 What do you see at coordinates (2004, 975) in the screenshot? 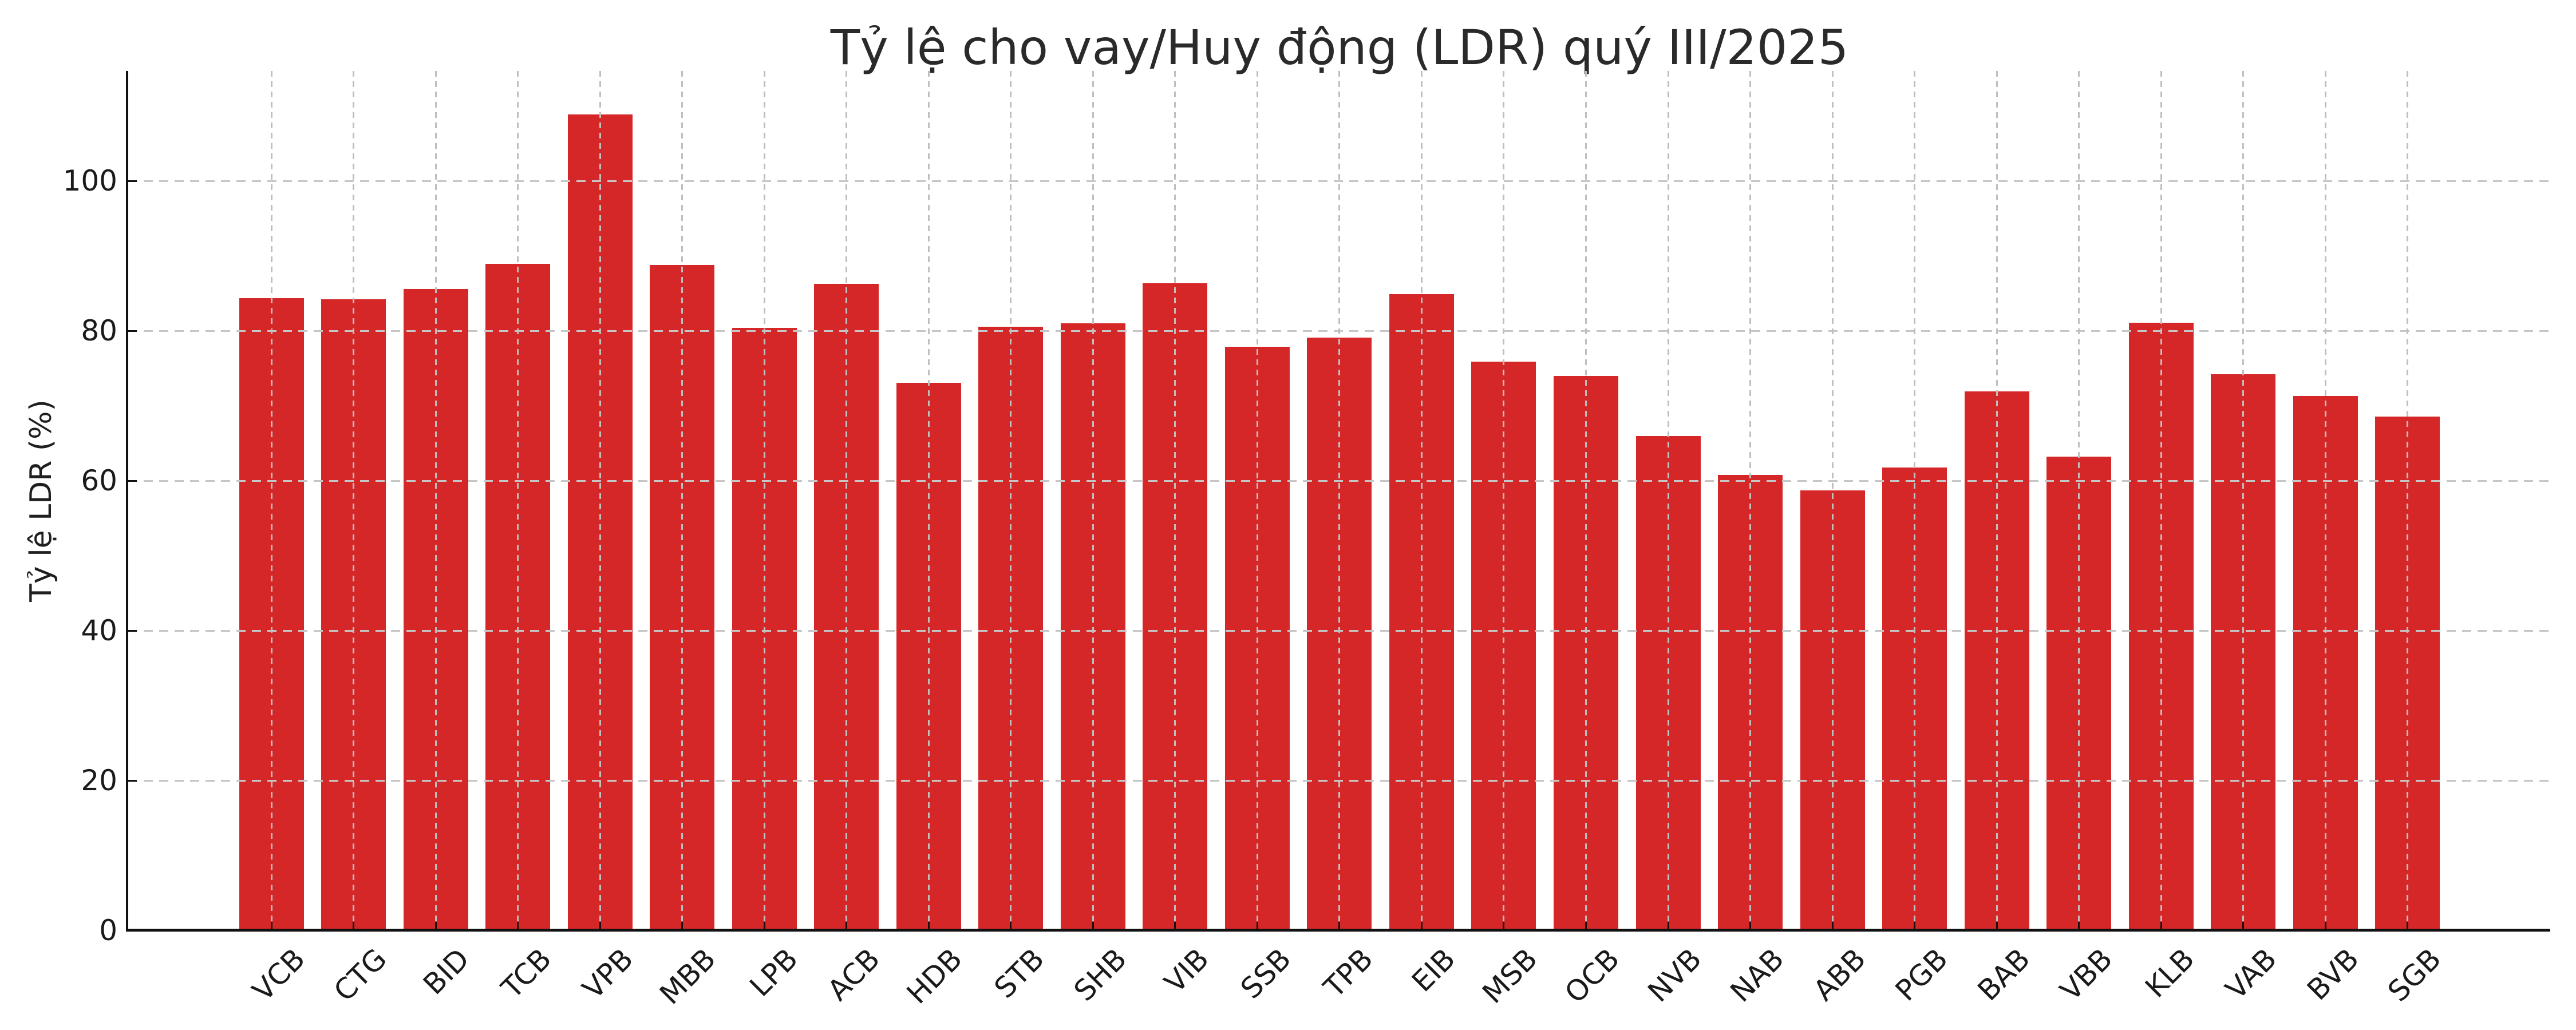
I see `x-tick-label: BAB` at bounding box center [2004, 975].